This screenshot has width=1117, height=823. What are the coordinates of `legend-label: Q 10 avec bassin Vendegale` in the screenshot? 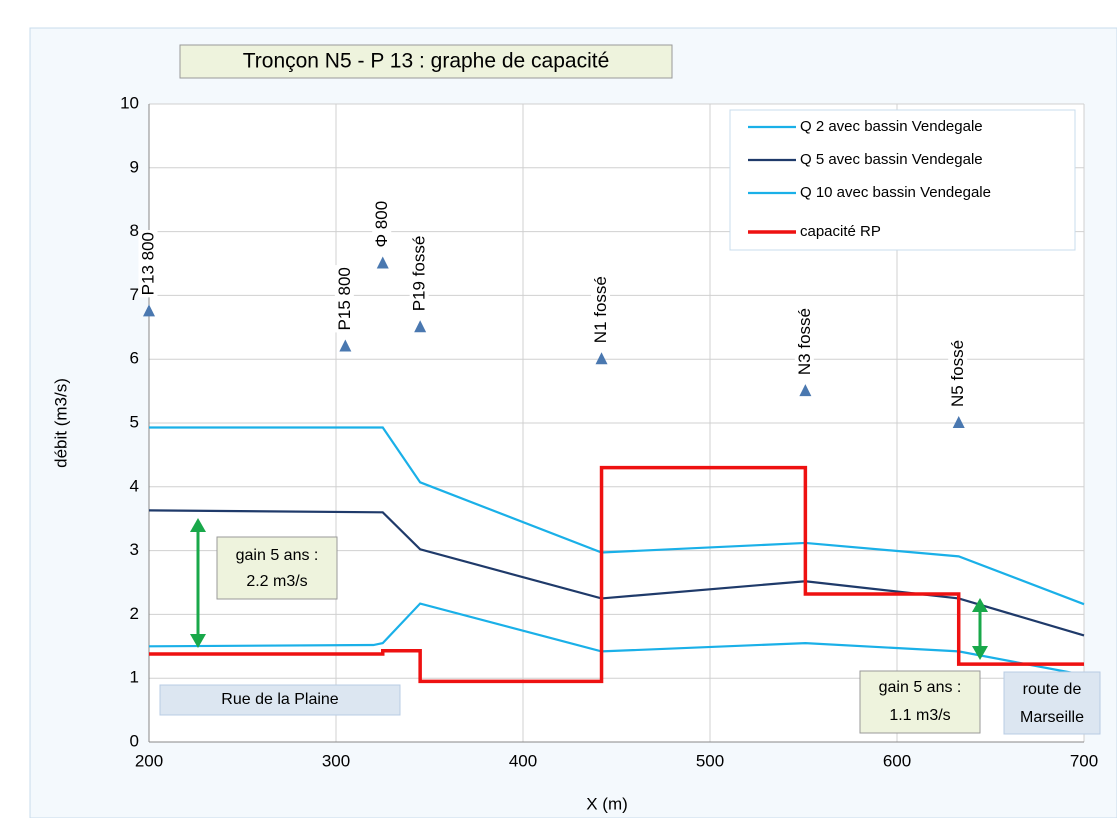 It's located at (895, 192).